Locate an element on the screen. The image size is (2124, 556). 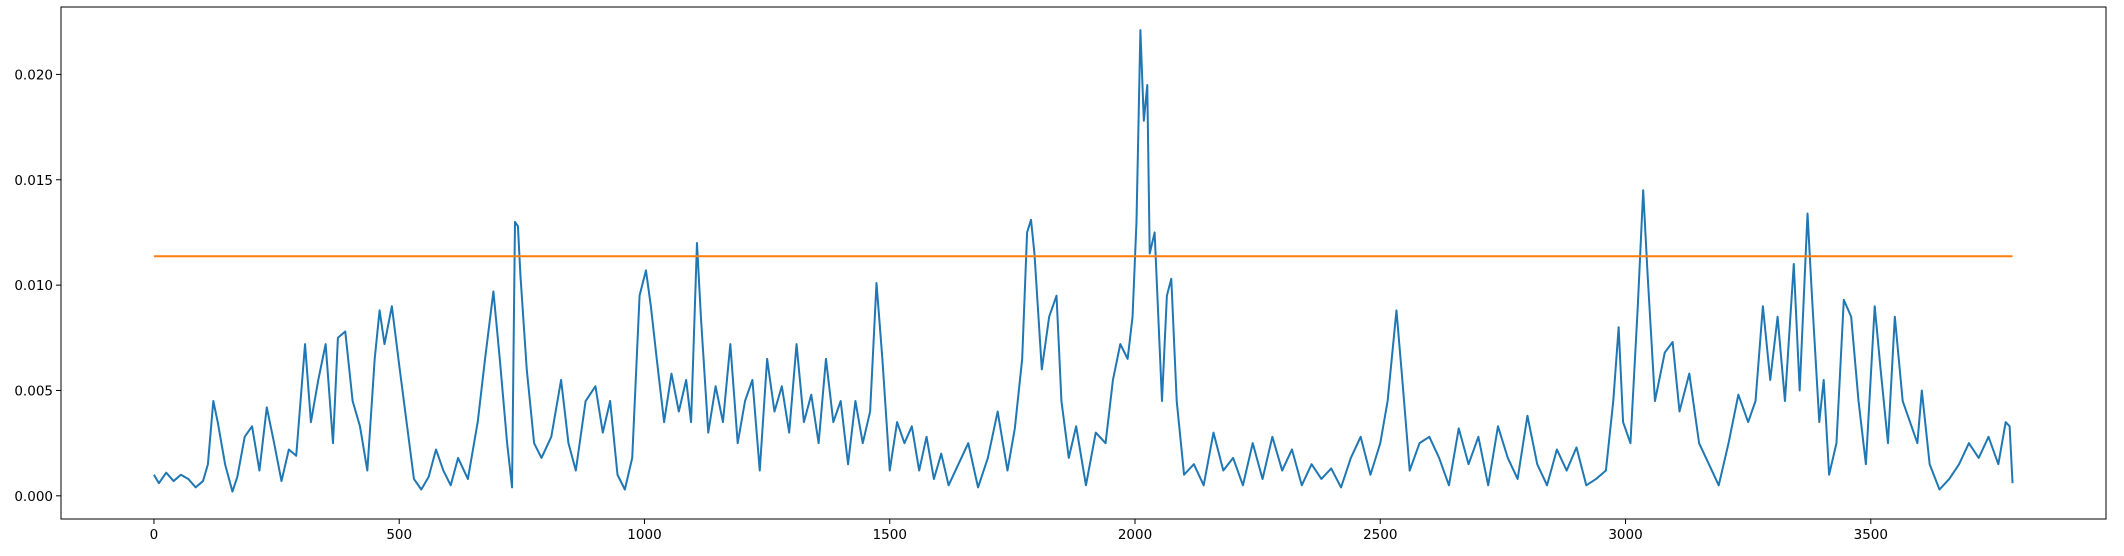
x-tick-label: 3000 is located at coordinates (1625, 535).